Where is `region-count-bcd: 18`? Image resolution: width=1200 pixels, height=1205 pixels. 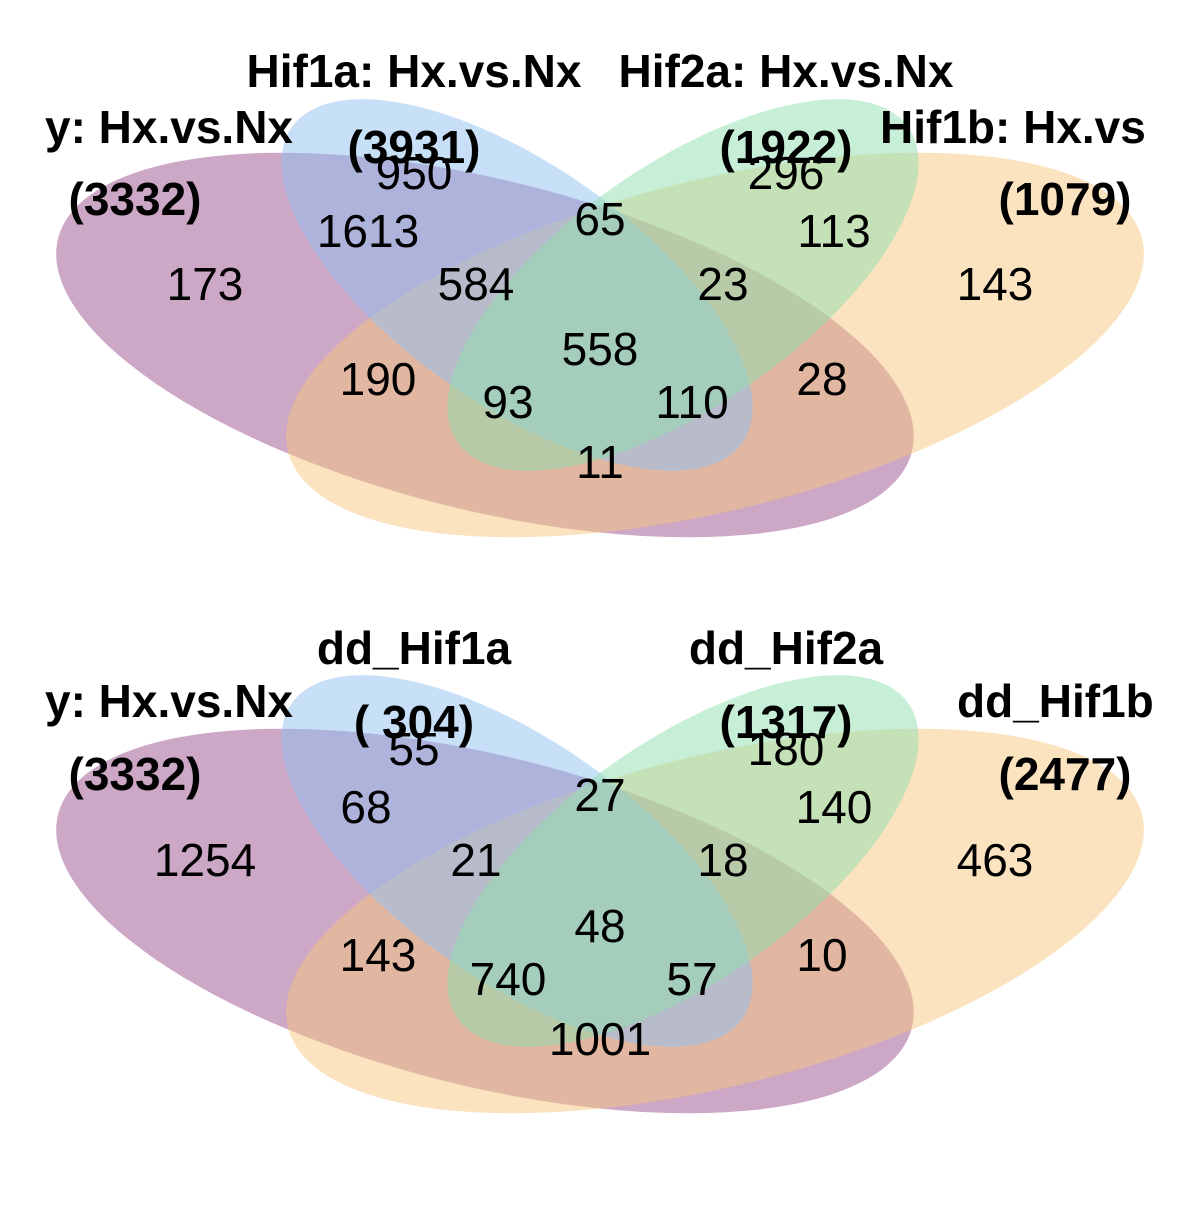
region-count-bcd: 18 is located at coordinates (722, 860).